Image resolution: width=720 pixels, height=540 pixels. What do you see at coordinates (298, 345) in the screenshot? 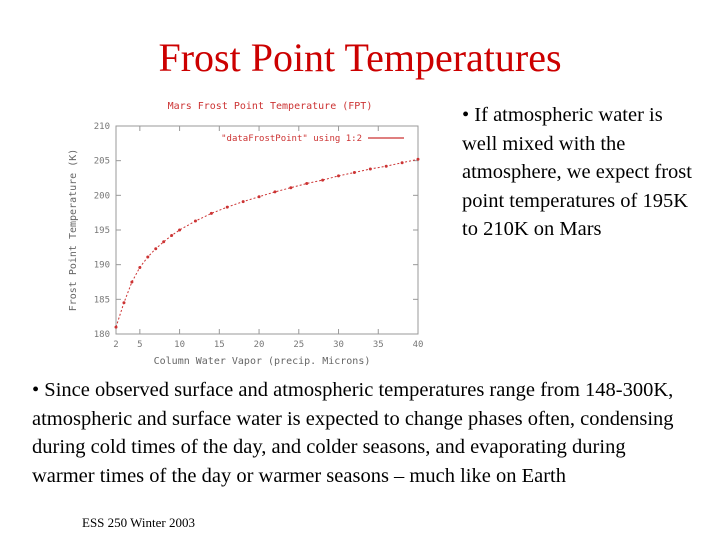
I see `x-tick-label: 25` at bounding box center [298, 345].